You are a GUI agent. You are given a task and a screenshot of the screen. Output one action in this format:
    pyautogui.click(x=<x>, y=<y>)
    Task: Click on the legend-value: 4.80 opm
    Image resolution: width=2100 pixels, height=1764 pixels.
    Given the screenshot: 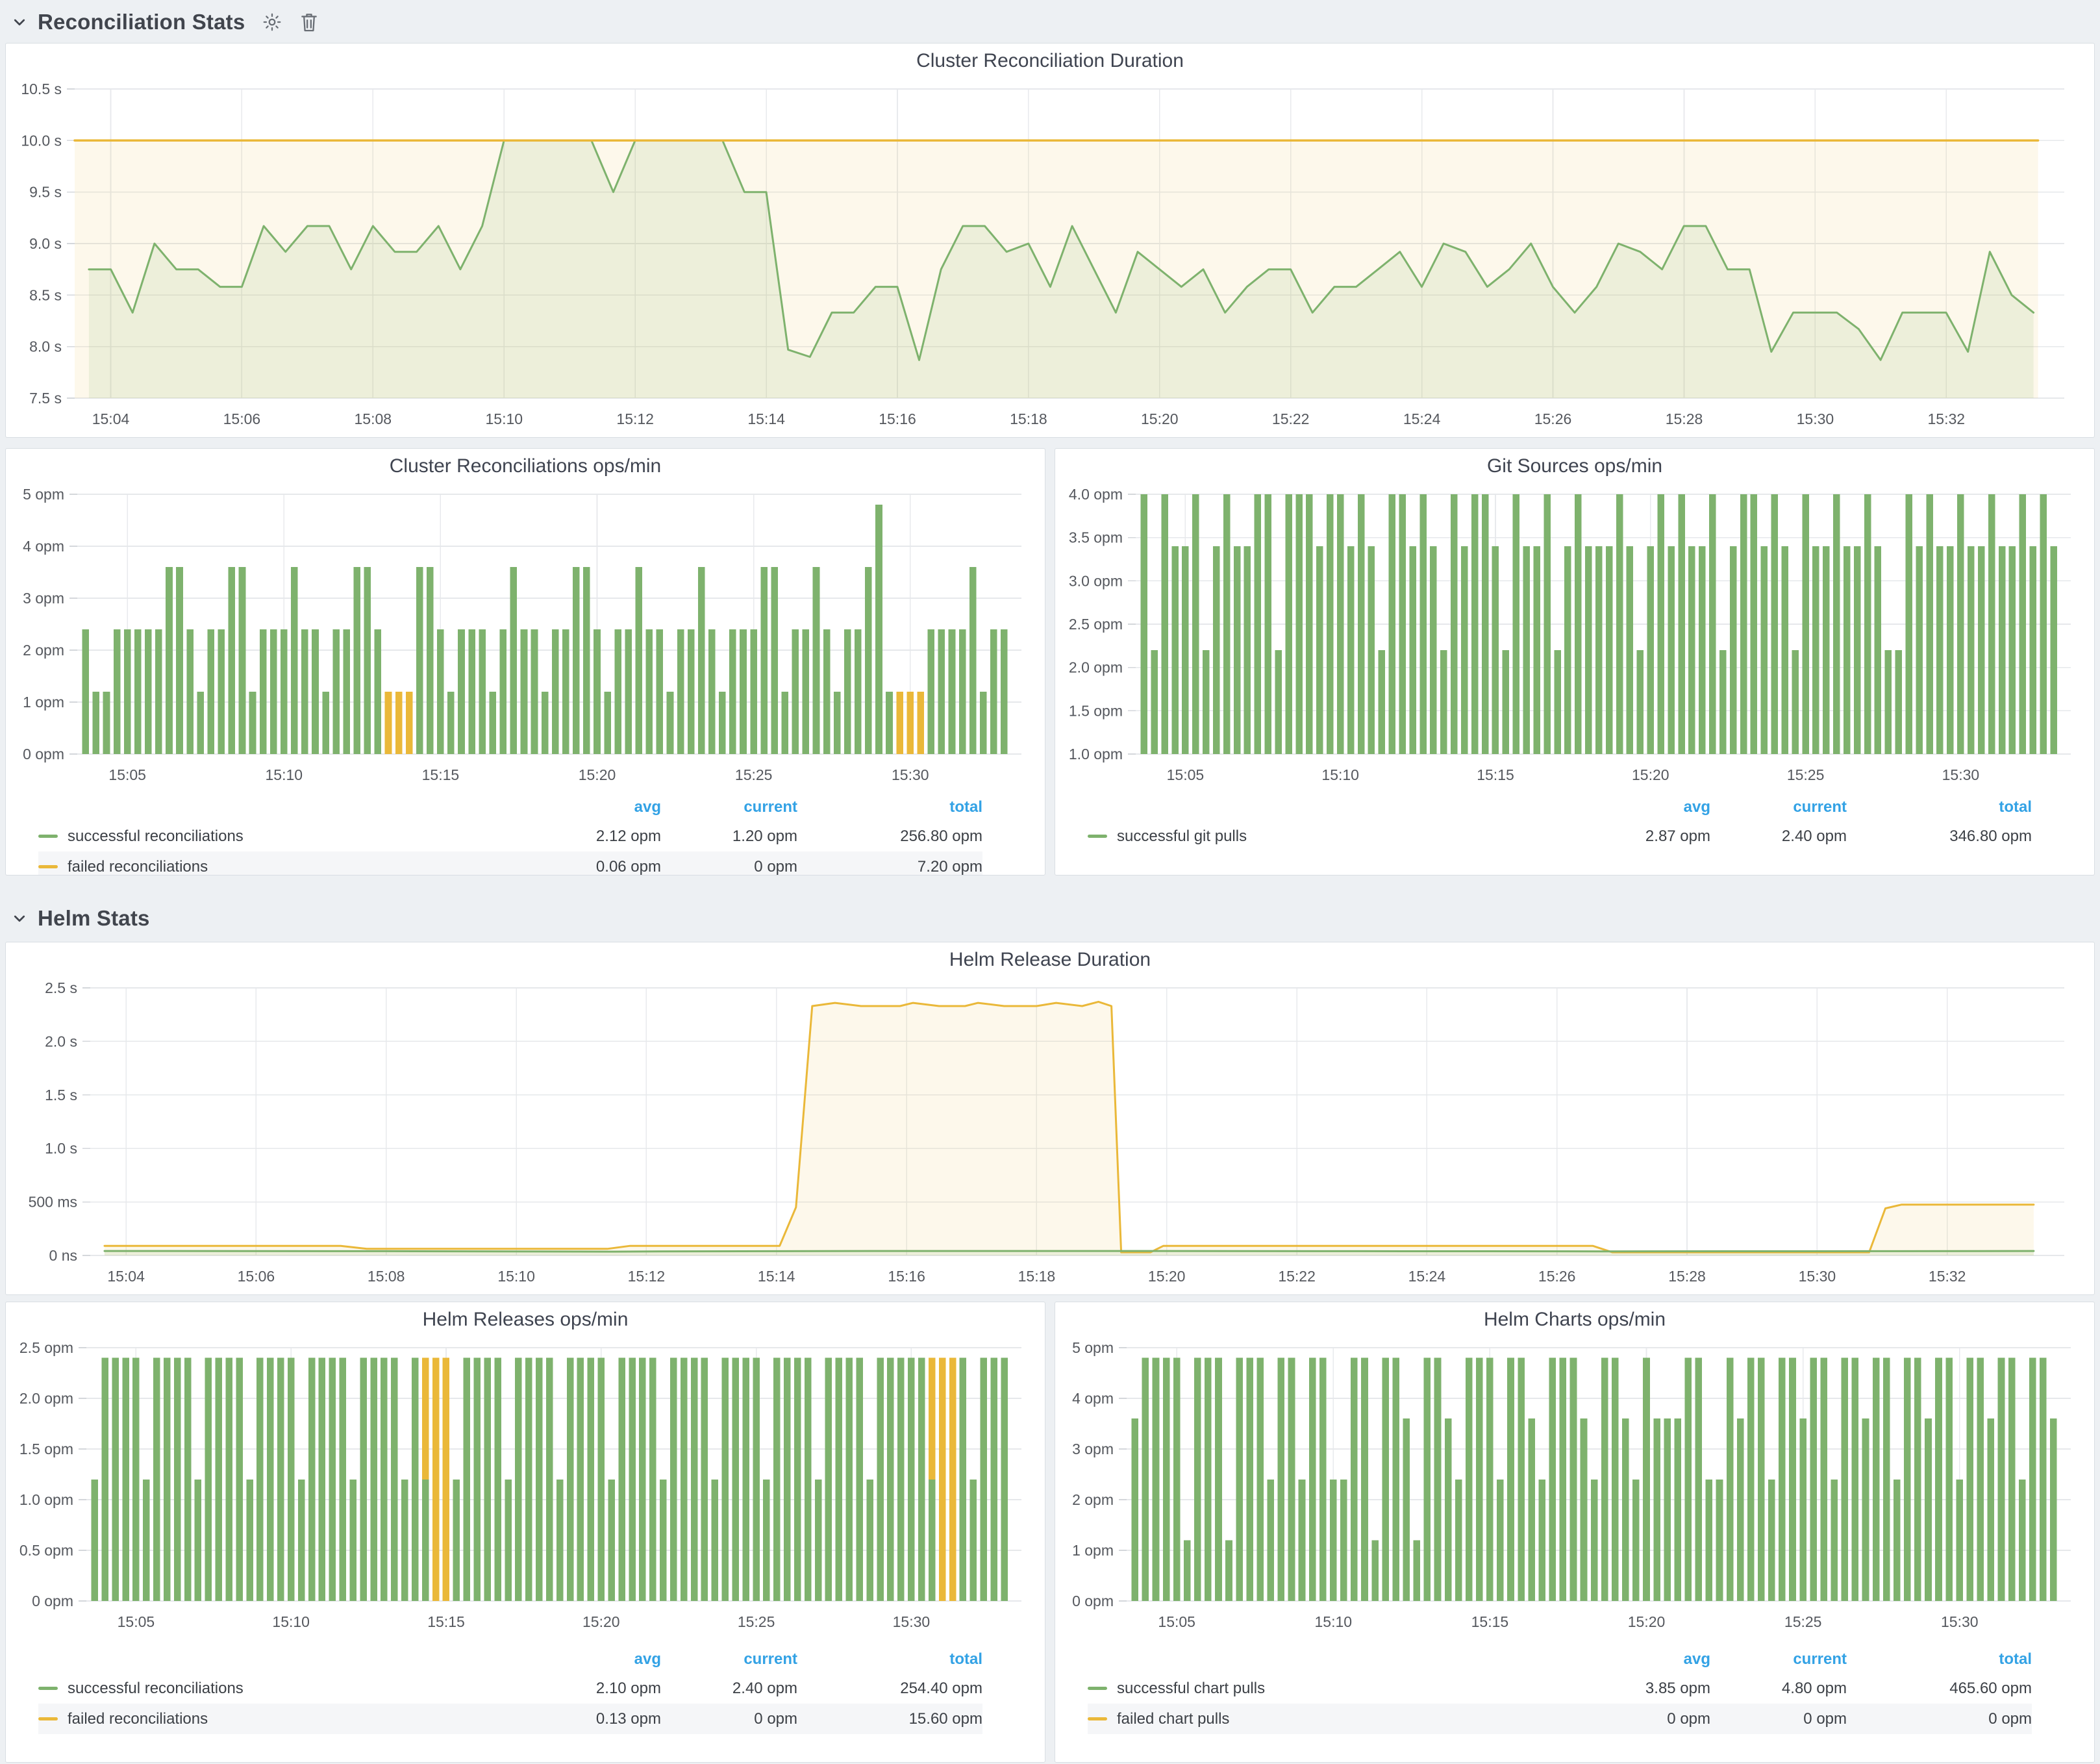 What is the action you would take?
    pyautogui.click(x=1814, y=1688)
    